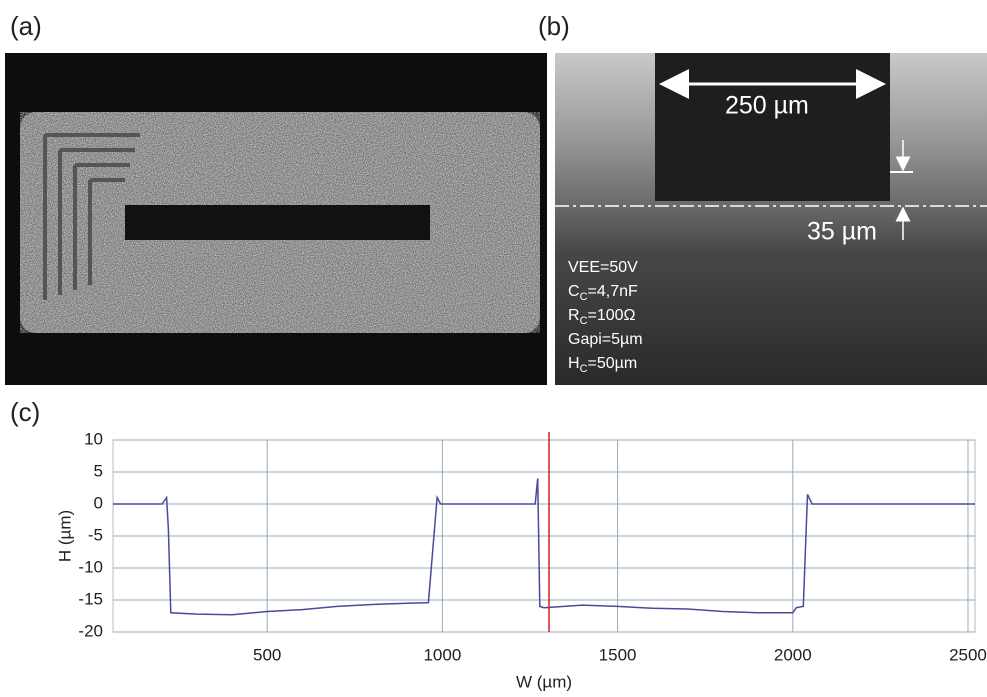 This screenshot has width=987, height=697. What do you see at coordinates (267, 654) in the screenshot?
I see `x-tick-label: 500` at bounding box center [267, 654].